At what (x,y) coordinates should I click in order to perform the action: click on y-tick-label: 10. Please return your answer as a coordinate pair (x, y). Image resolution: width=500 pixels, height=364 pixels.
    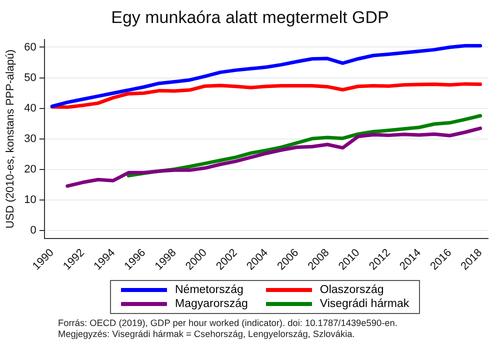
    Looking at the image, I should click on (30, 200).